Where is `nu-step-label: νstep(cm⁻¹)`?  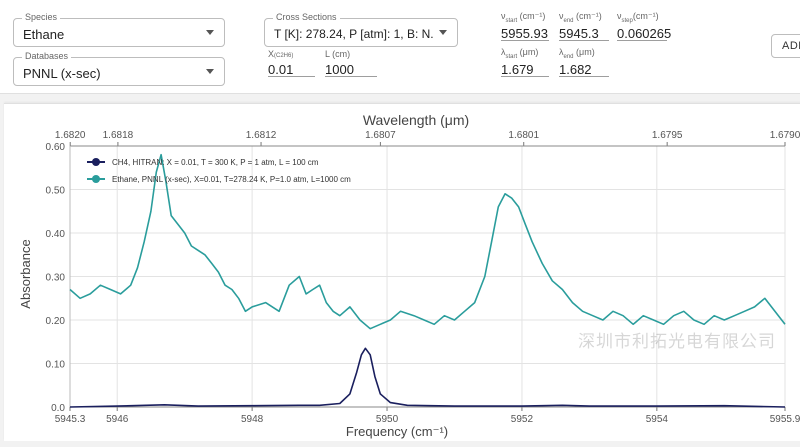
nu-step-label: νstep(cm⁻¹) is located at coordinates (638, 17).